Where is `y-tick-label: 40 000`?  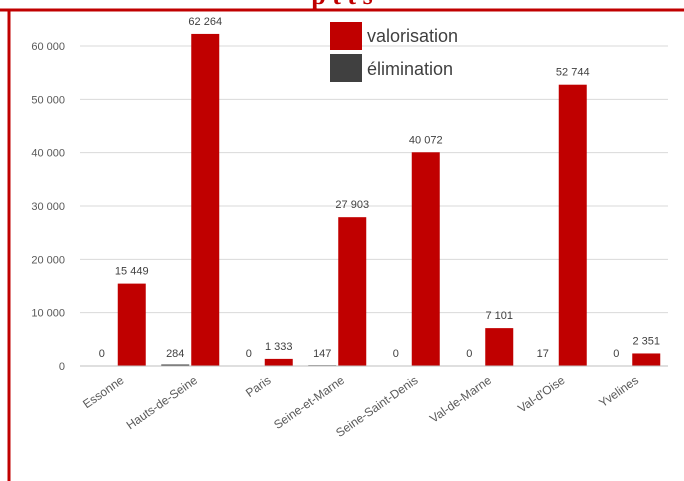 y-tick-label: 40 000 is located at coordinates (48, 154).